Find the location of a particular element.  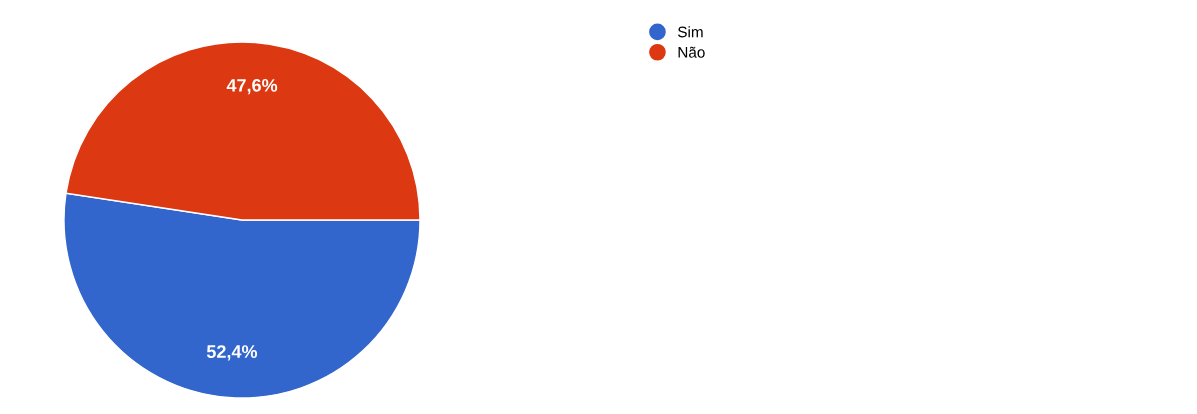

legend-label: Não is located at coordinates (691, 52).